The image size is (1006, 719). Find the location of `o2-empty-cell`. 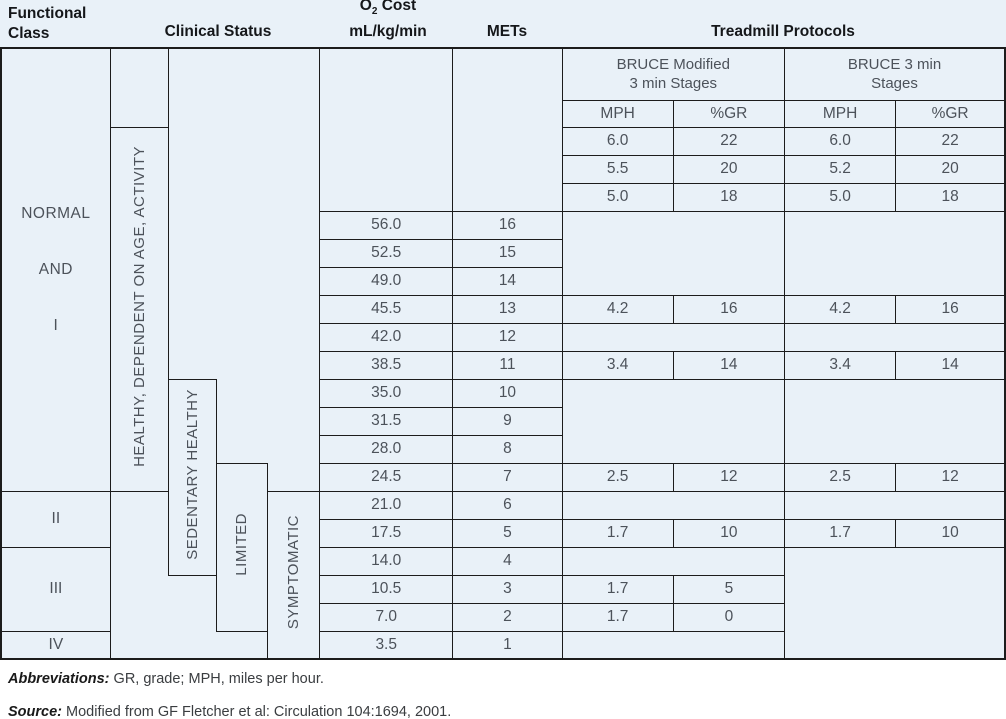

o2-empty-cell is located at coordinates (386, 129).